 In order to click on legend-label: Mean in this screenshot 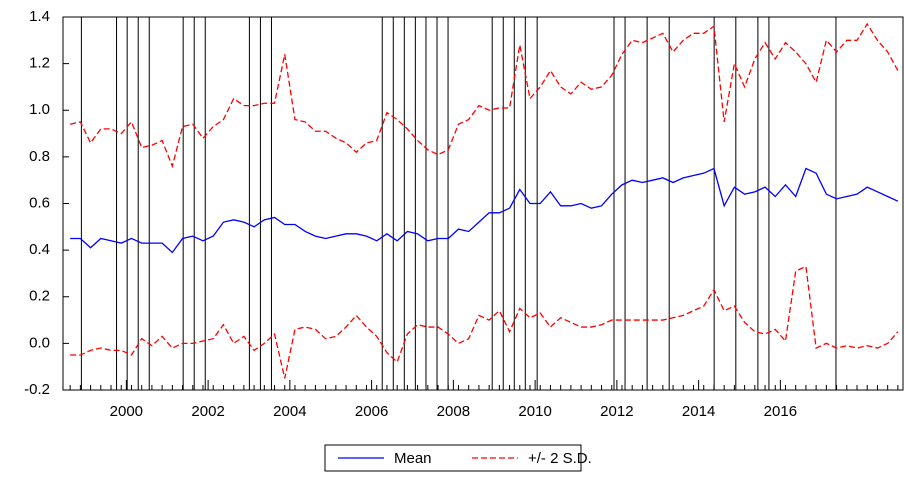, I will do `click(413, 458)`.